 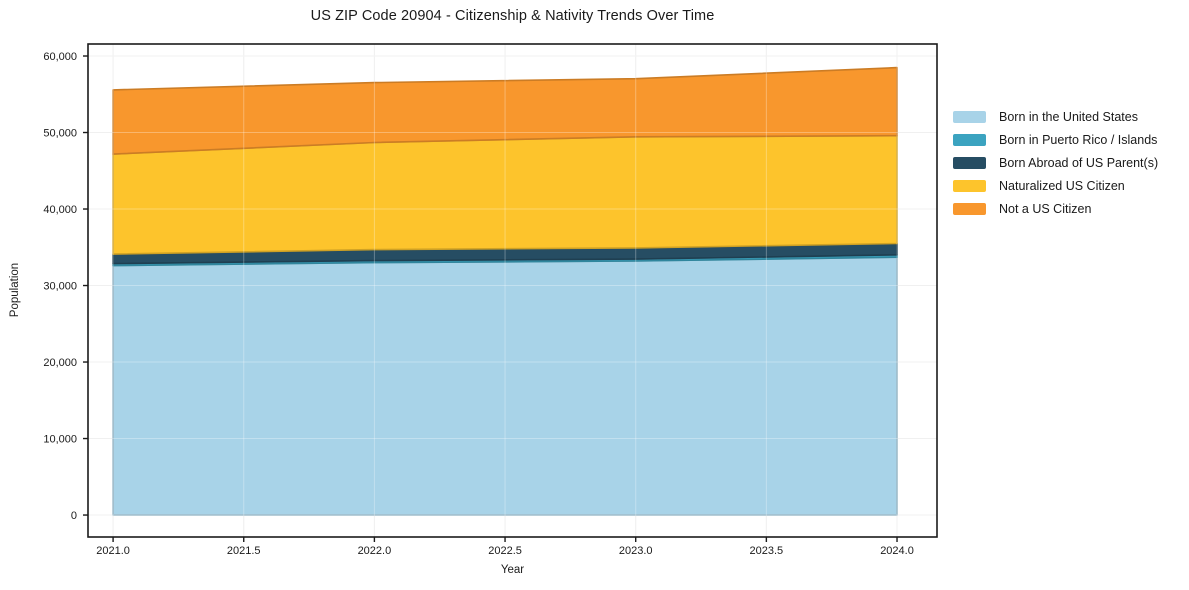 What do you see at coordinates (375, 551) in the screenshot?
I see `x-tick-label: 2022.0` at bounding box center [375, 551].